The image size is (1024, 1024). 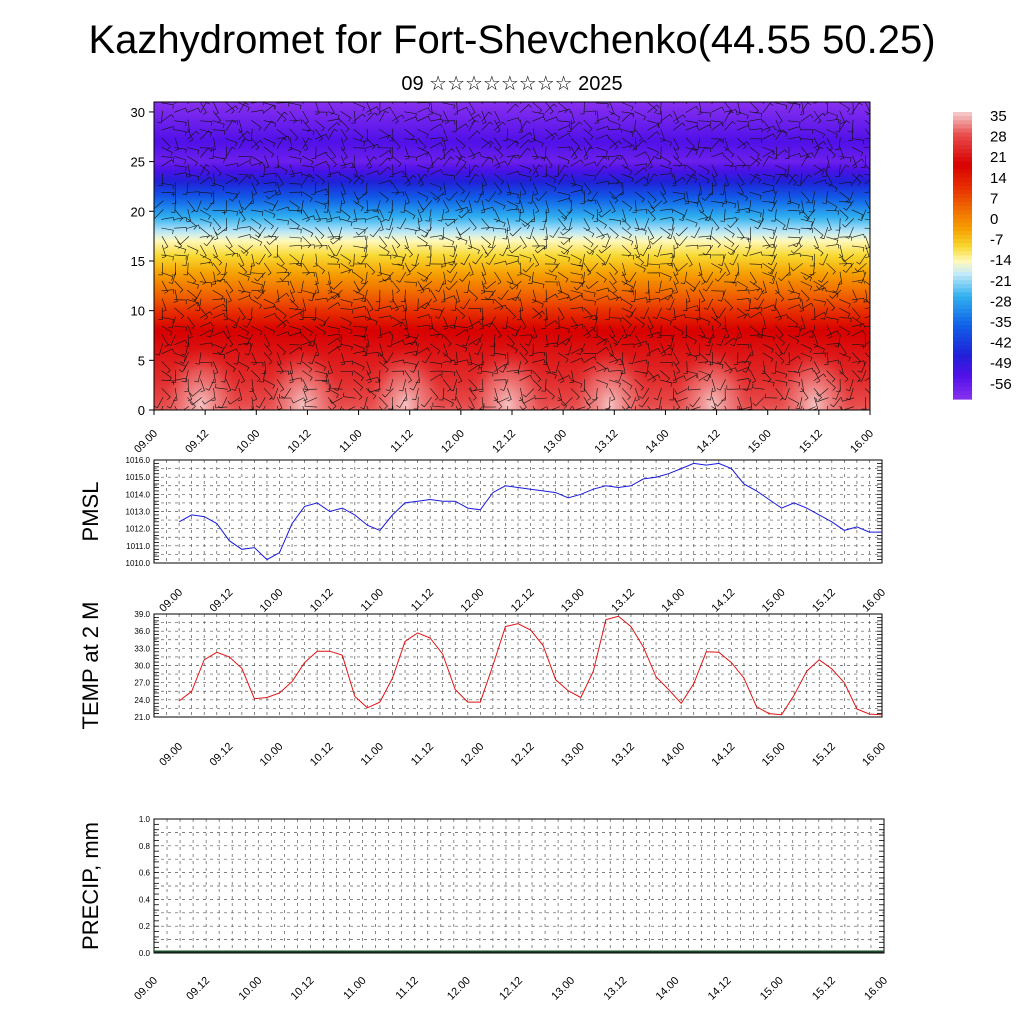 What do you see at coordinates (772, 989) in the screenshot?
I see `precip-x-tick-label: 15.00` at bounding box center [772, 989].